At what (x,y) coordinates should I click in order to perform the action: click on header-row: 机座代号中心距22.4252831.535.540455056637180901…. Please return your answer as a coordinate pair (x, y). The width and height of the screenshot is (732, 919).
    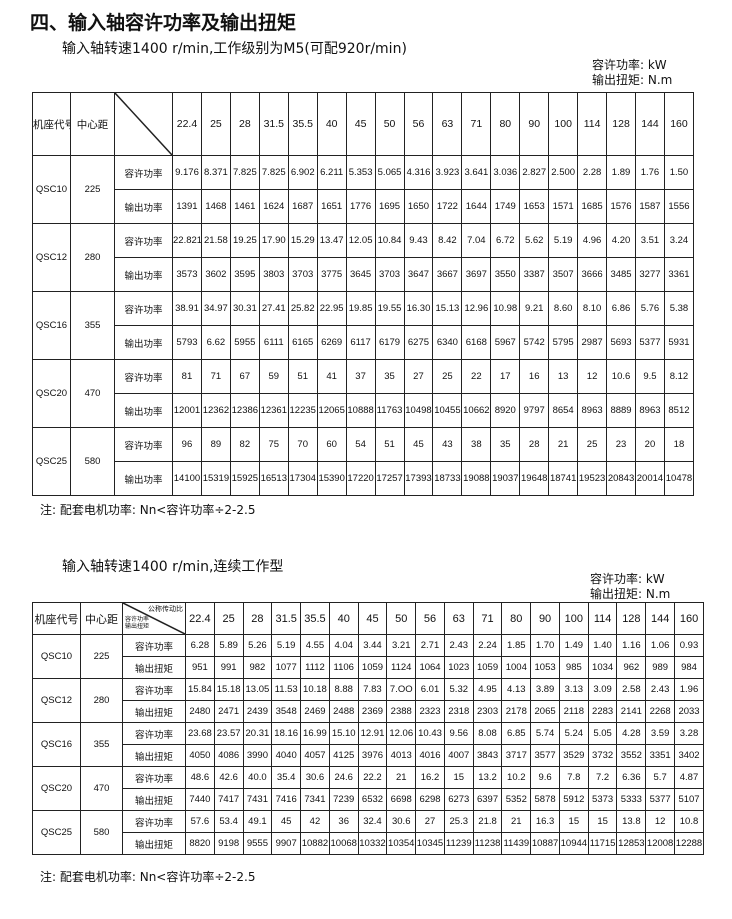
    Looking at the image, I should click on (363, 124).